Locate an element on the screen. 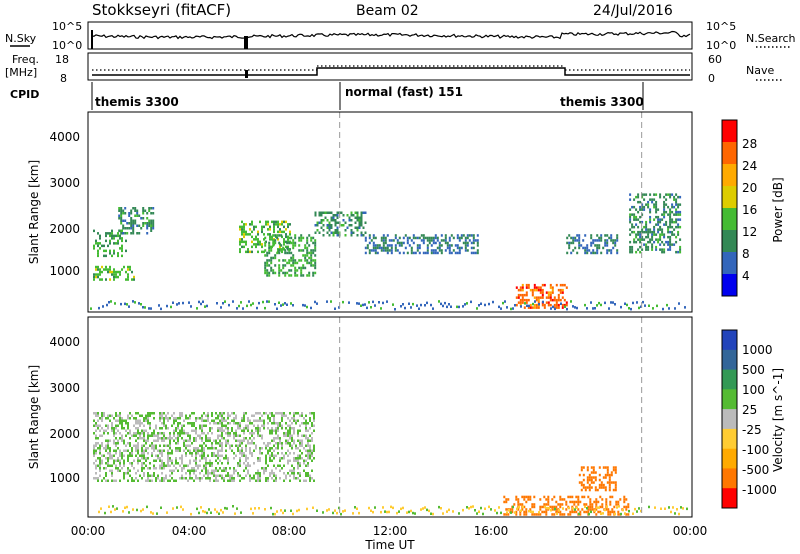  power-colorbar-band is located at coordinates (729, 175).